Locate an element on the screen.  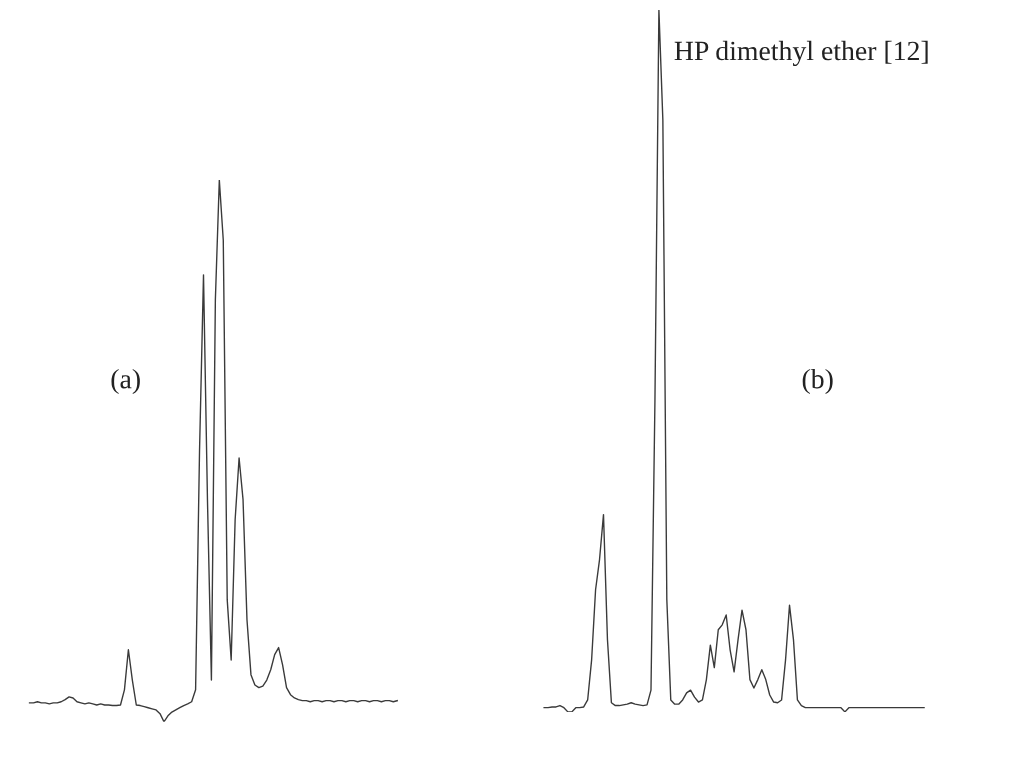
annotation: (a) is located at coordinates (125, 381).